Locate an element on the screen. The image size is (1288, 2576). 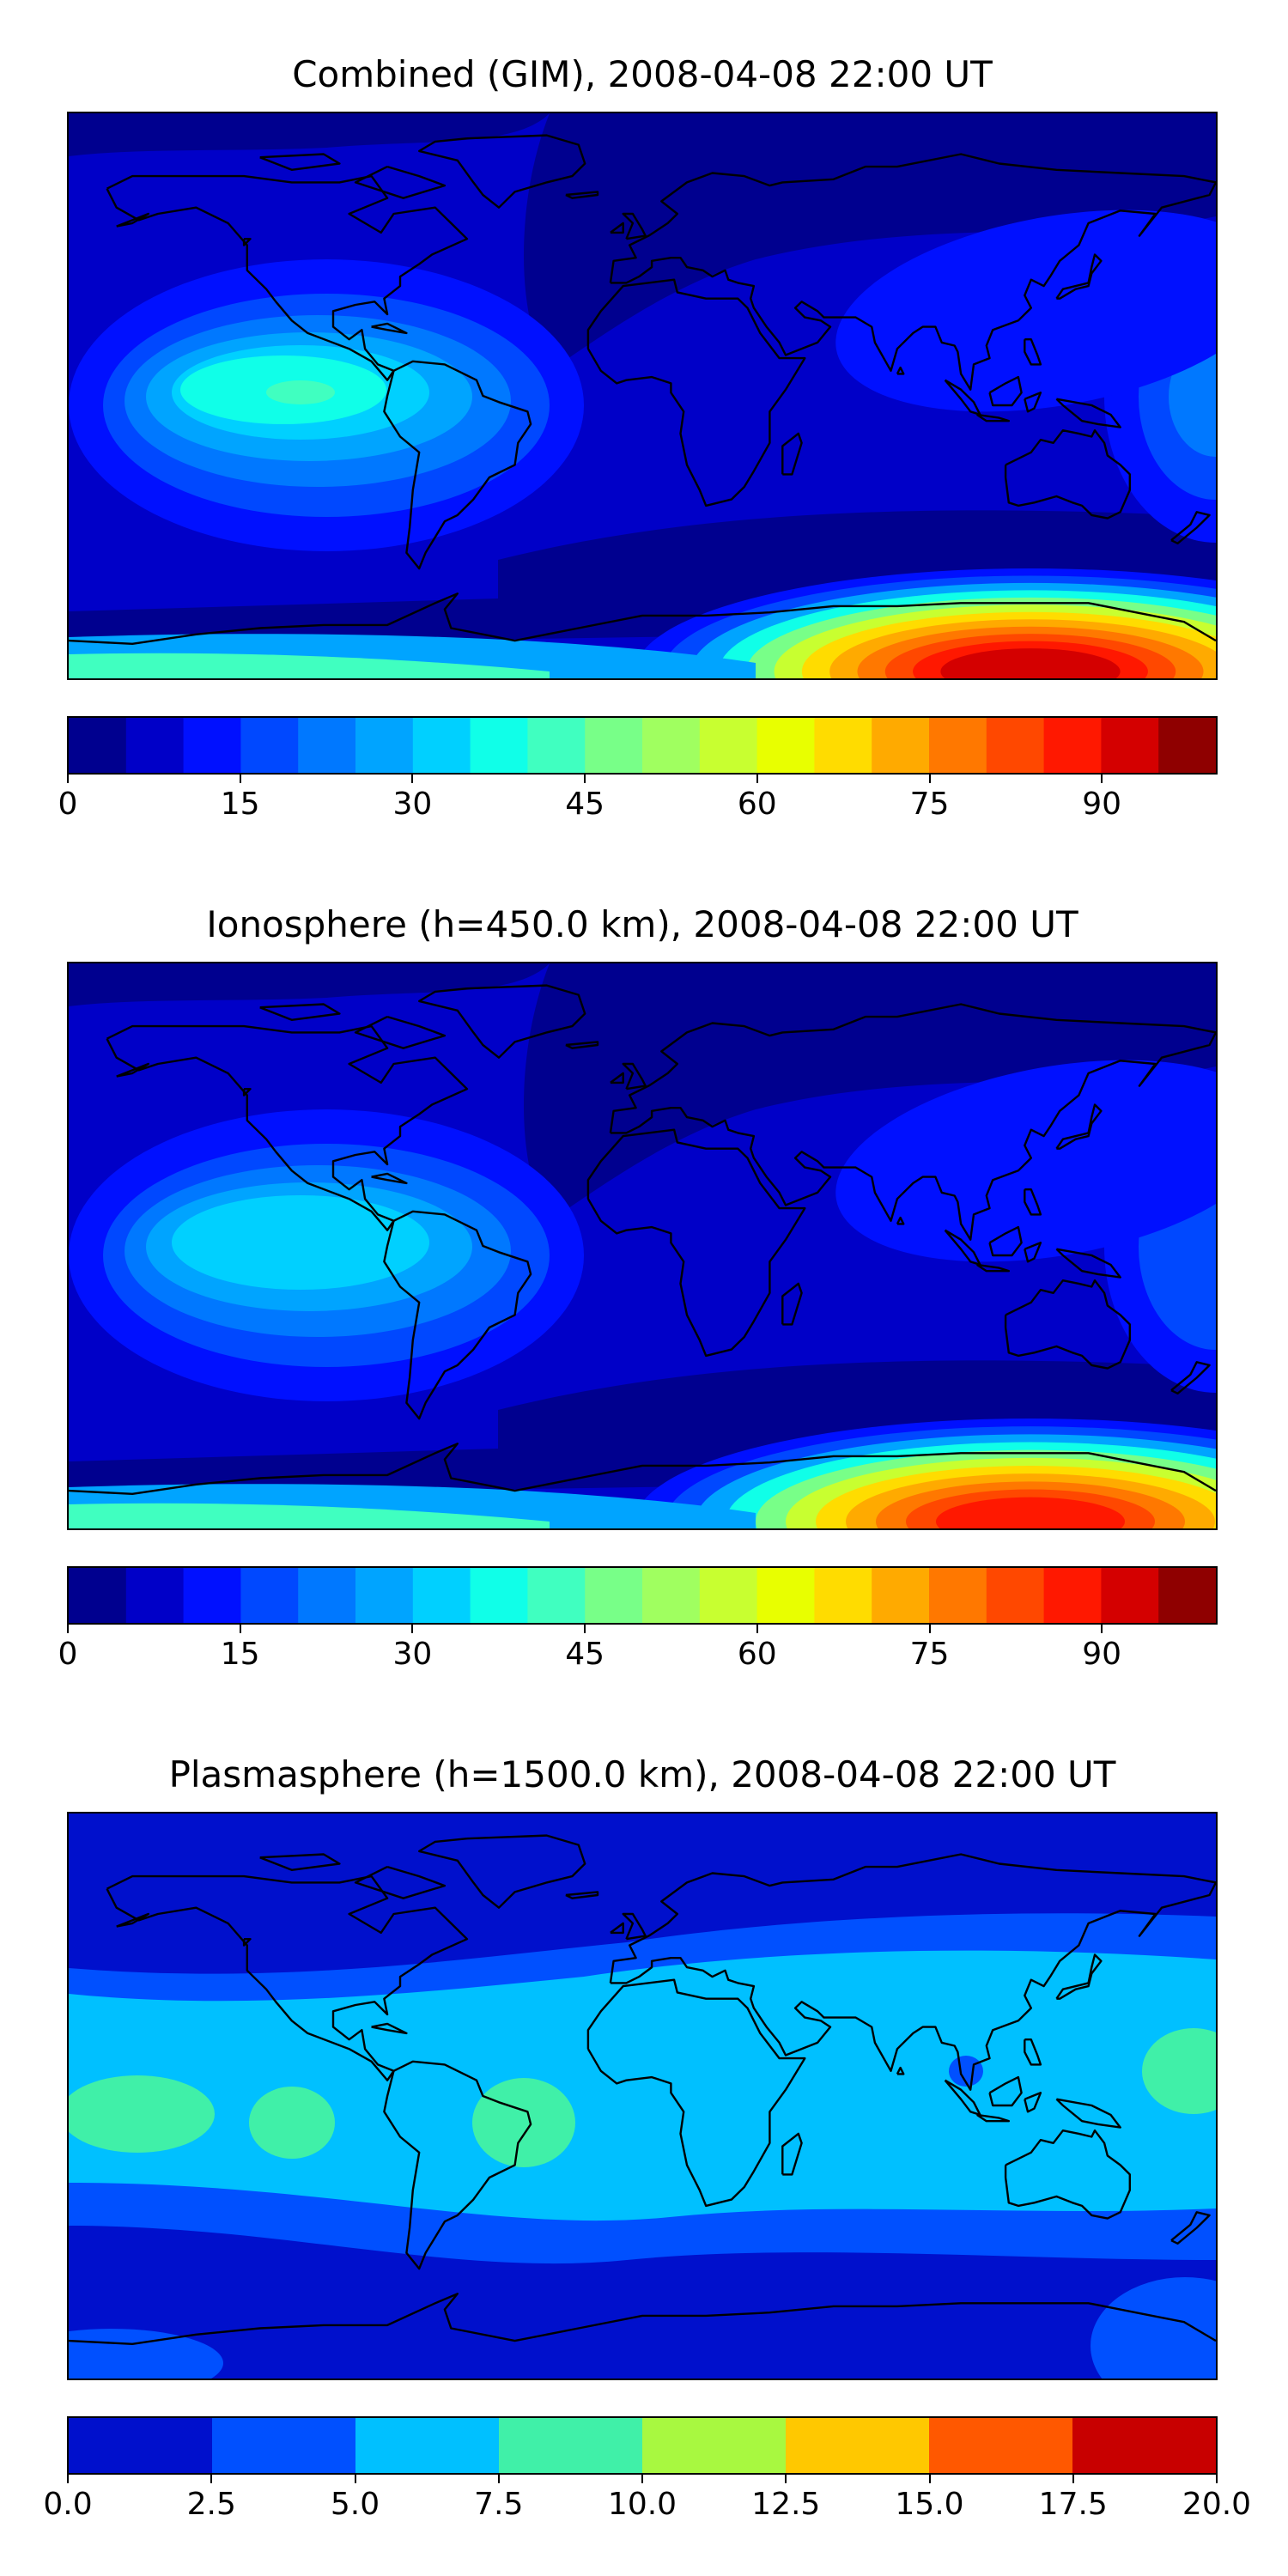
colorbar-ticks-plasmasphere: 0.0 2.5 5.0 7.5 10.0 12.5 15.0 17.5 20.0 is located at coordinates (647, 2500).